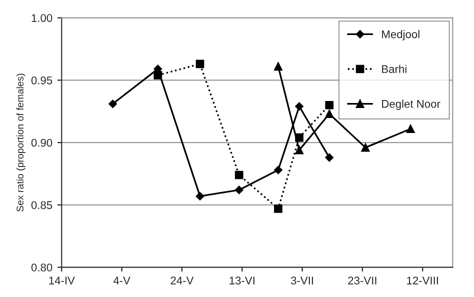 The height and width of the screenshot is (297, 474). I want to click on y-tick-label: 0.95, so click(41, 80).